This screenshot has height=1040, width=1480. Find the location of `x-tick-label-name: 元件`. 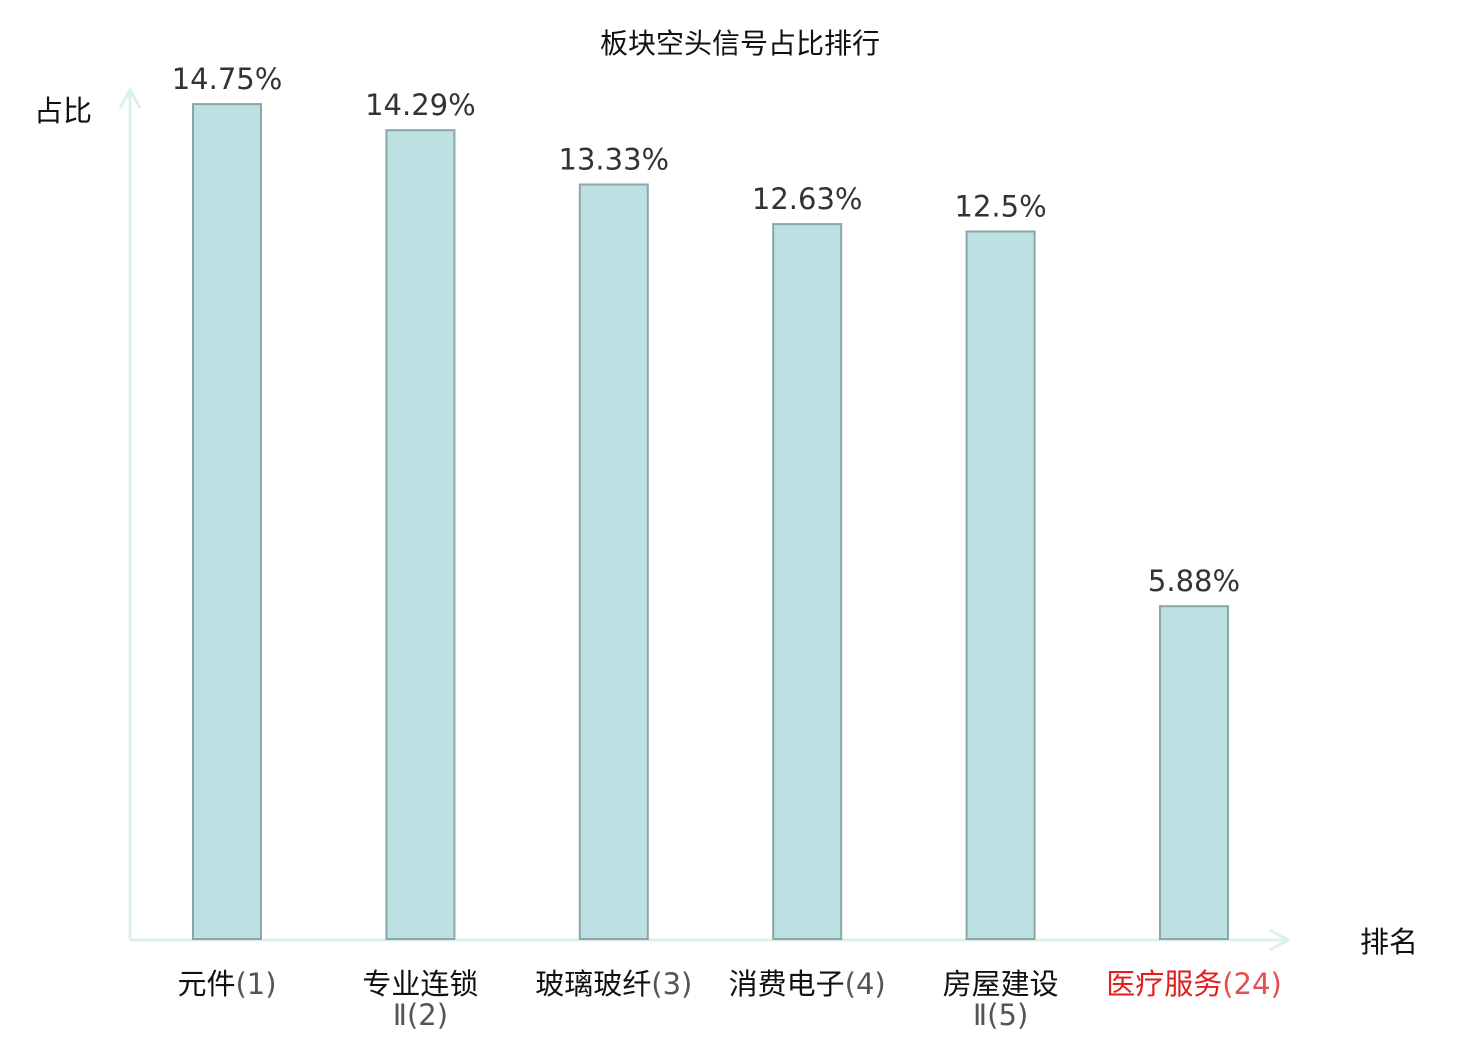

x-tick-label-name: 元件 is located at coordinates (206, 984).